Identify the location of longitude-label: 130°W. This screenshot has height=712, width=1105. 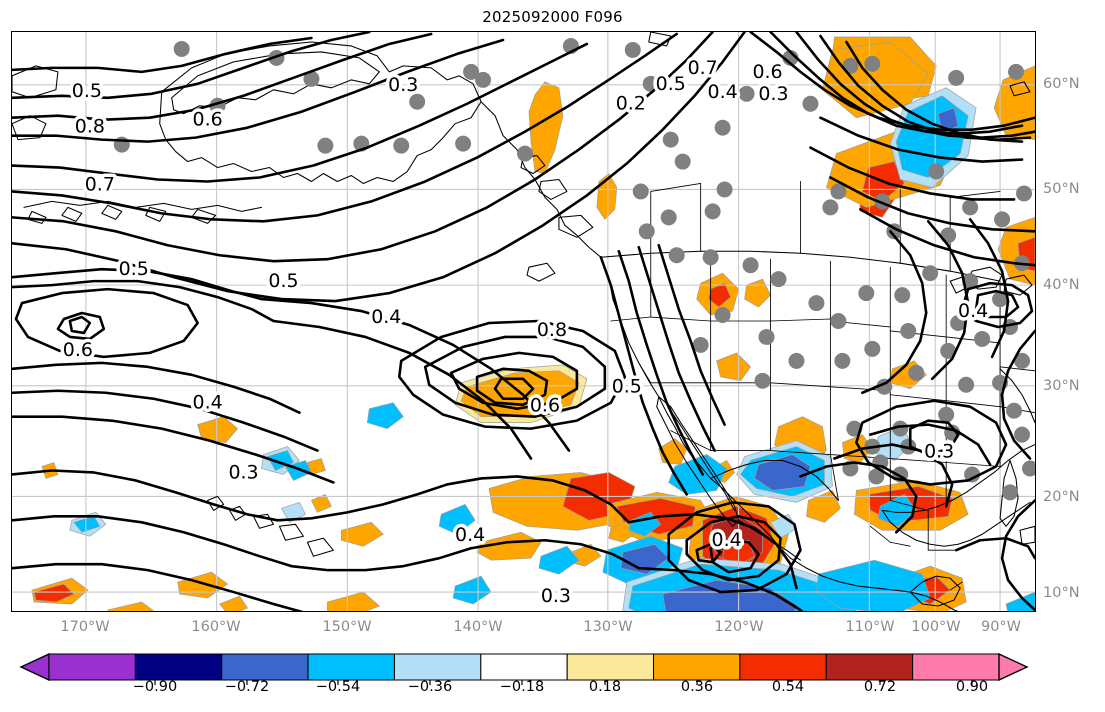
(608, 627).